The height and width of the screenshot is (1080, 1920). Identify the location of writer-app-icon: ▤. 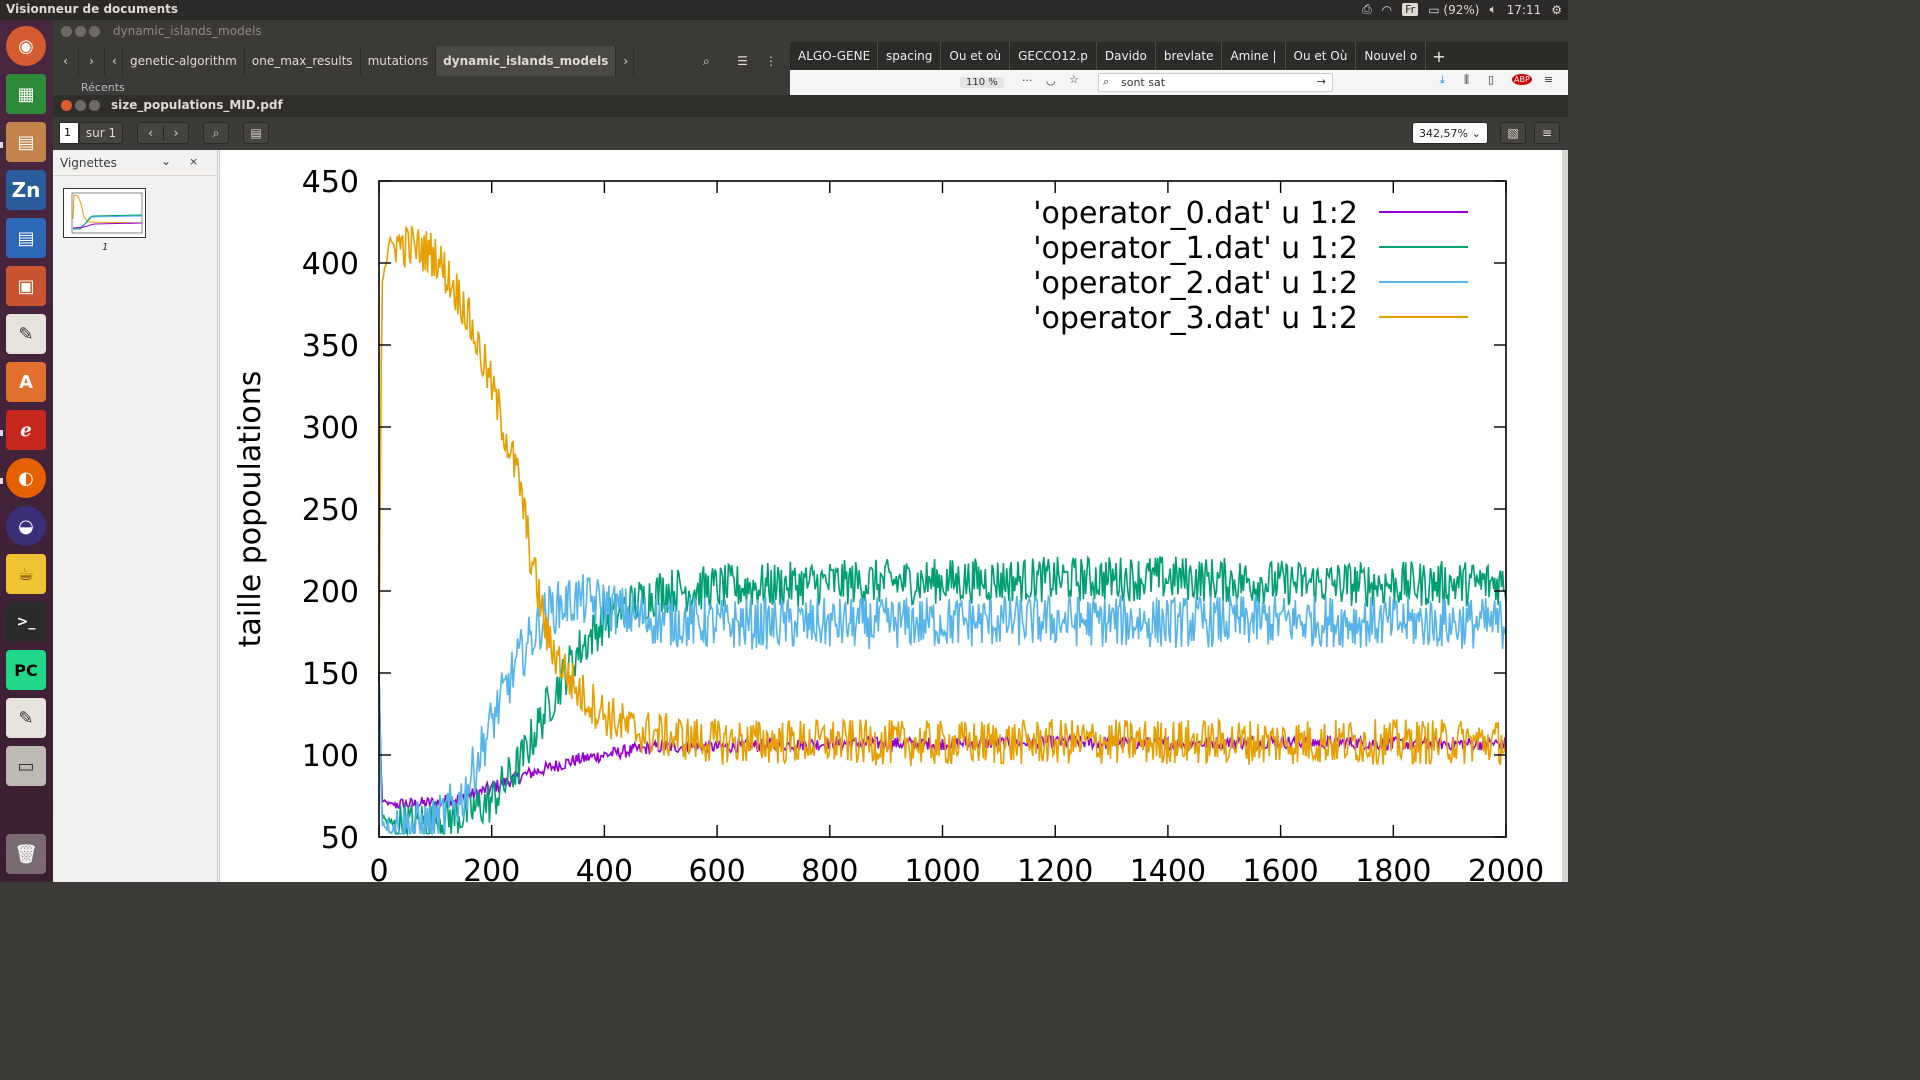
(26, 238).